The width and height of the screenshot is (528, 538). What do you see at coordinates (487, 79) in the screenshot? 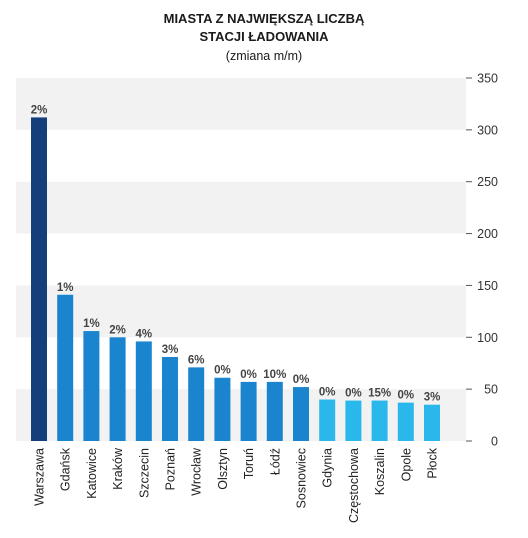
I see `y-tick-label: 350` at bounding box center [487, 79].